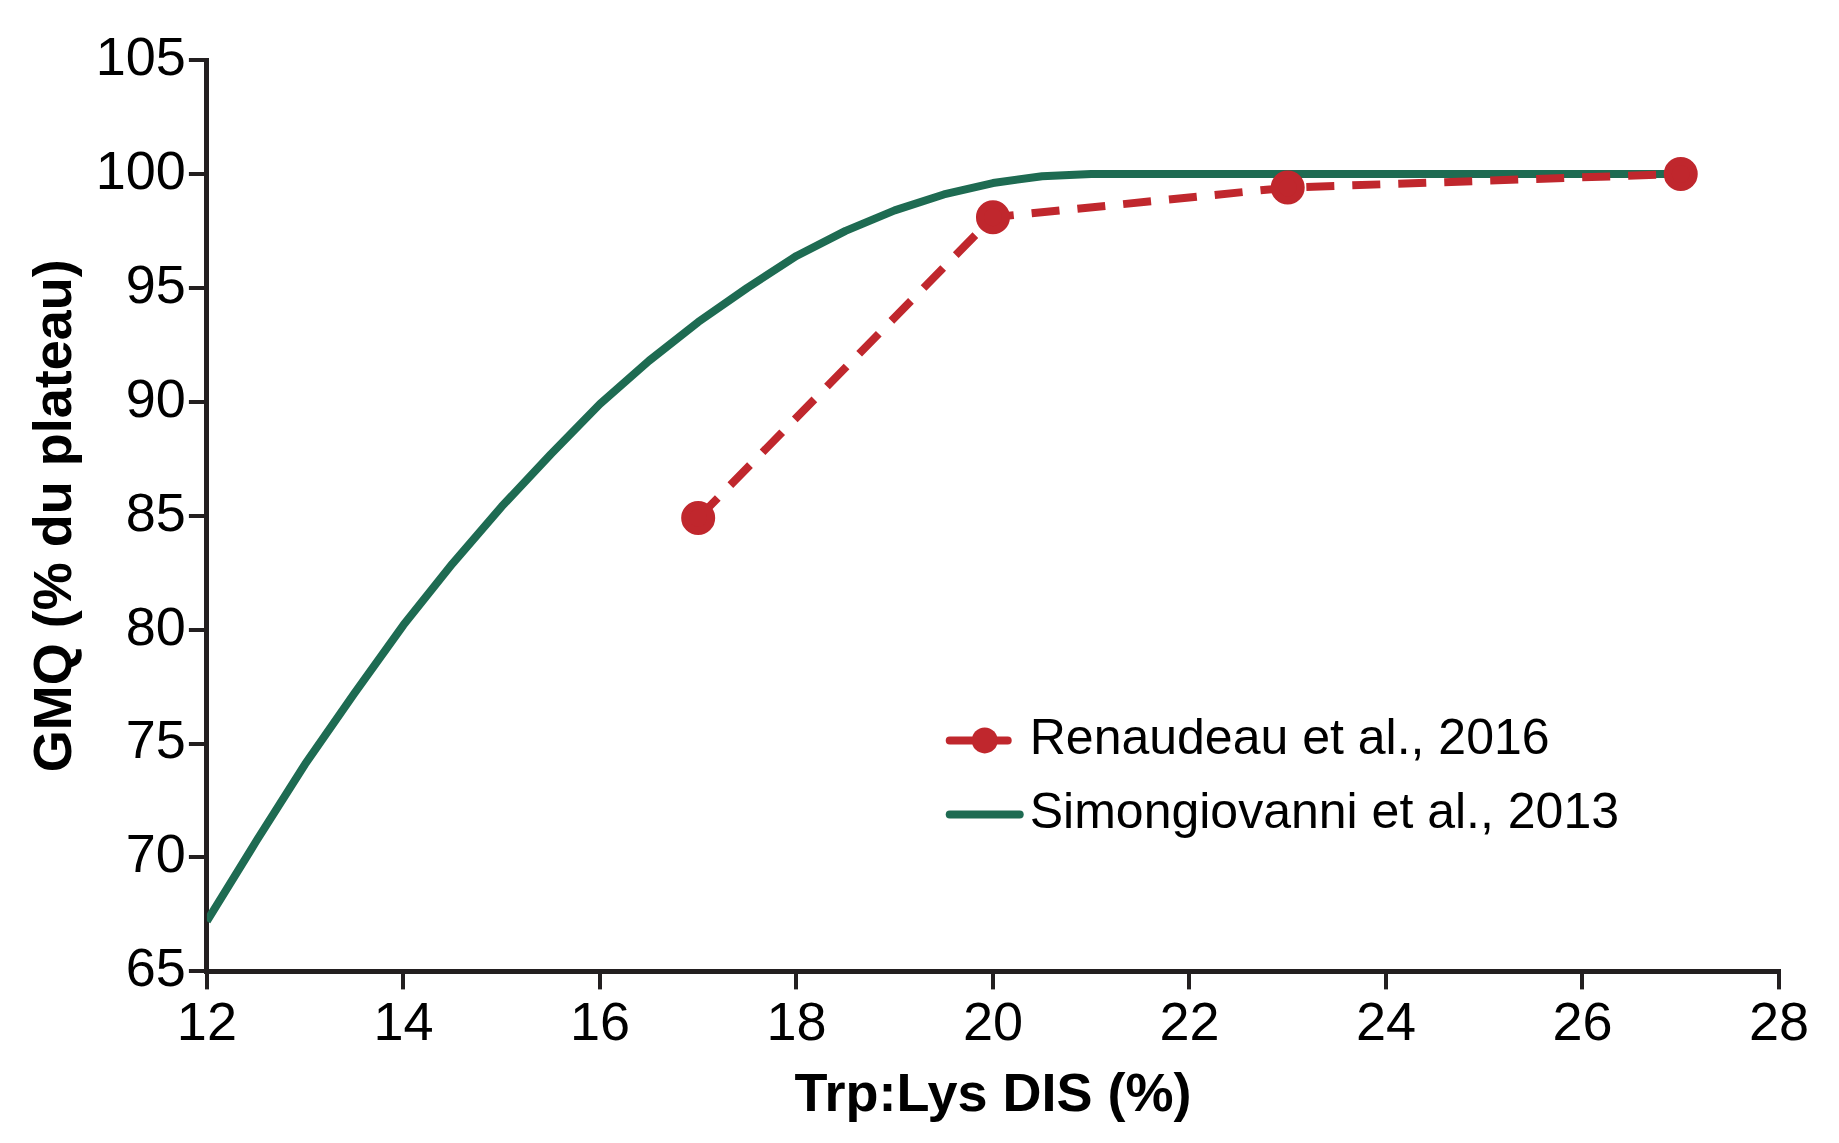  I want to click on x-tick-label: 16, so click(599, 1020).